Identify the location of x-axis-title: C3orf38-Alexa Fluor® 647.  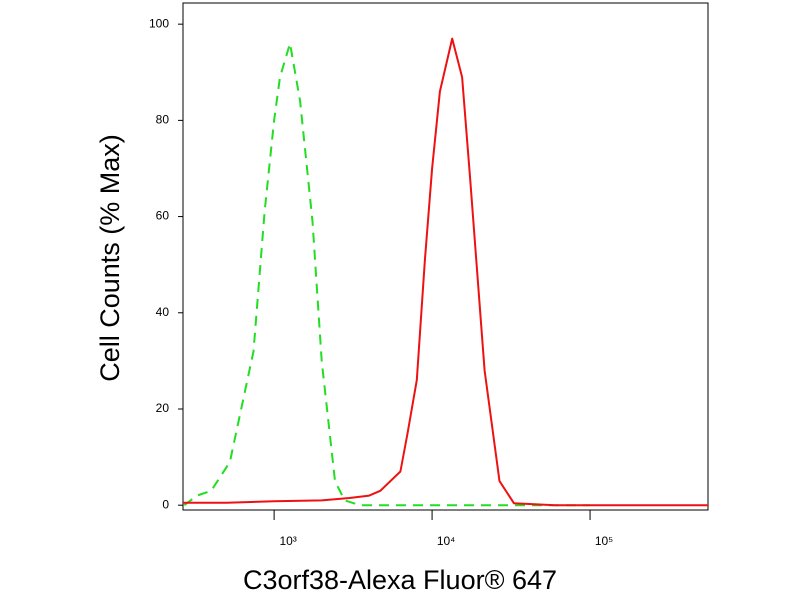
(400, 580).